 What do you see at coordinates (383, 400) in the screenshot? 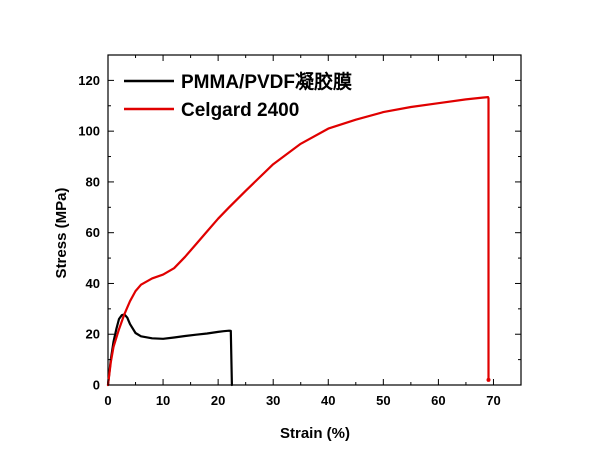
I see `x-tick-label: 50` at bounding box center [383, 400].